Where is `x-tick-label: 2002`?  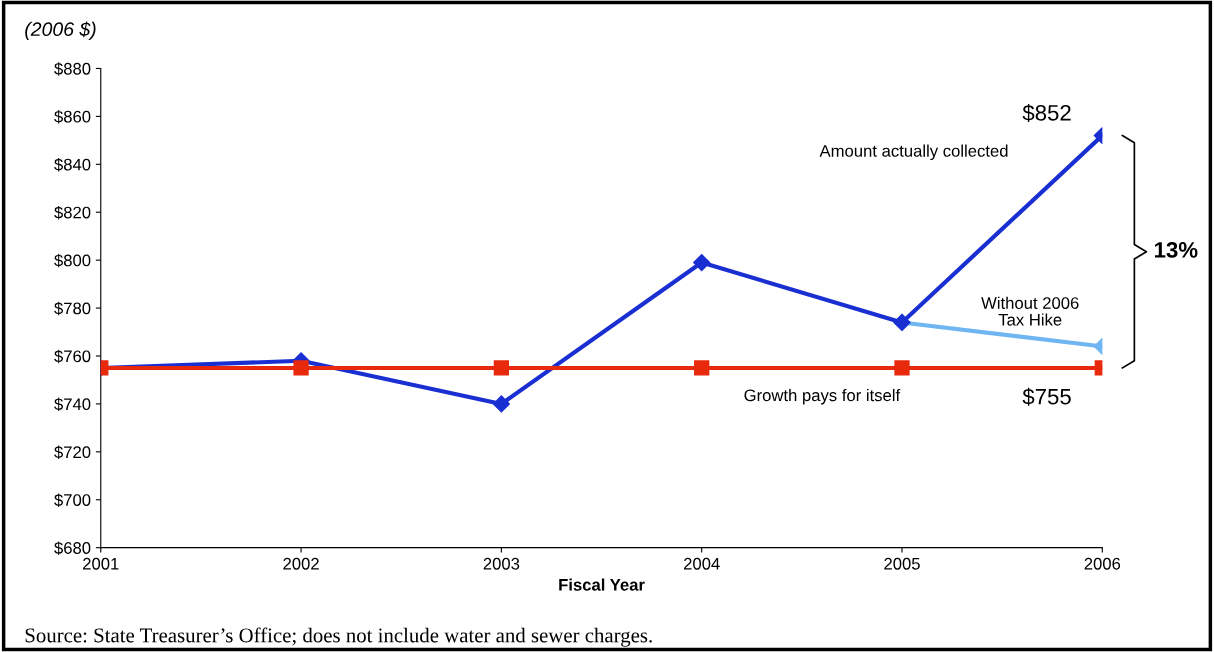 x-tick-label: 2002 is located at coordinates (301, 563).